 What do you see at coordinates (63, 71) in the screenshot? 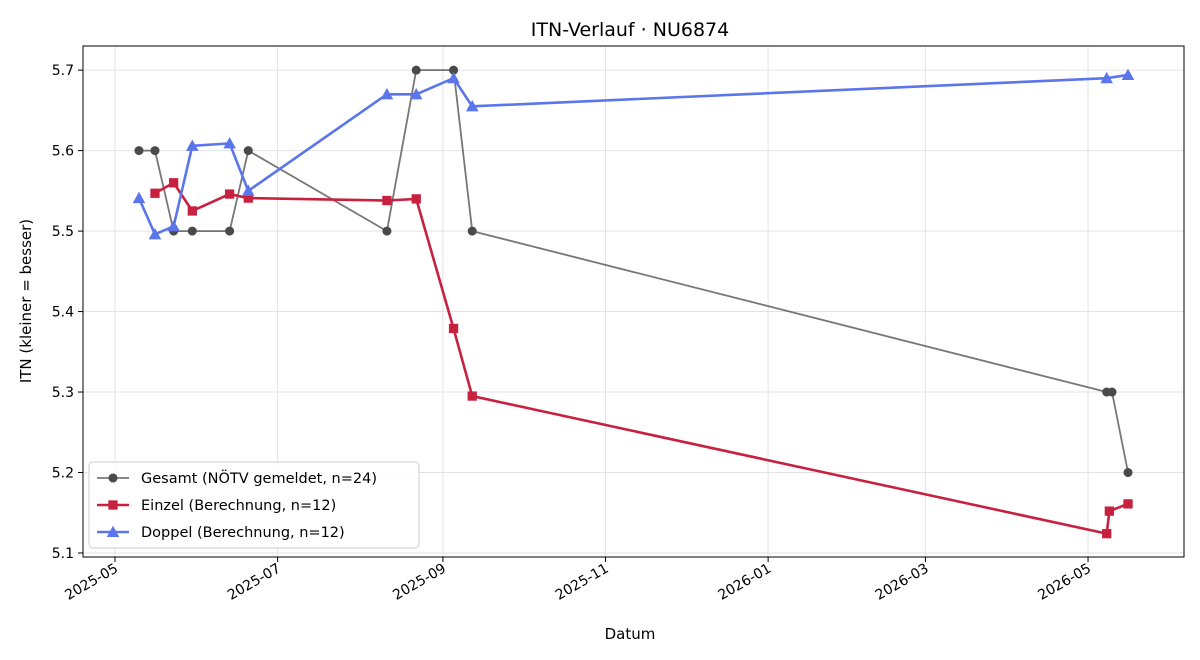
I see `y-tick-label: 5.7` at bounding box center [63, 71].